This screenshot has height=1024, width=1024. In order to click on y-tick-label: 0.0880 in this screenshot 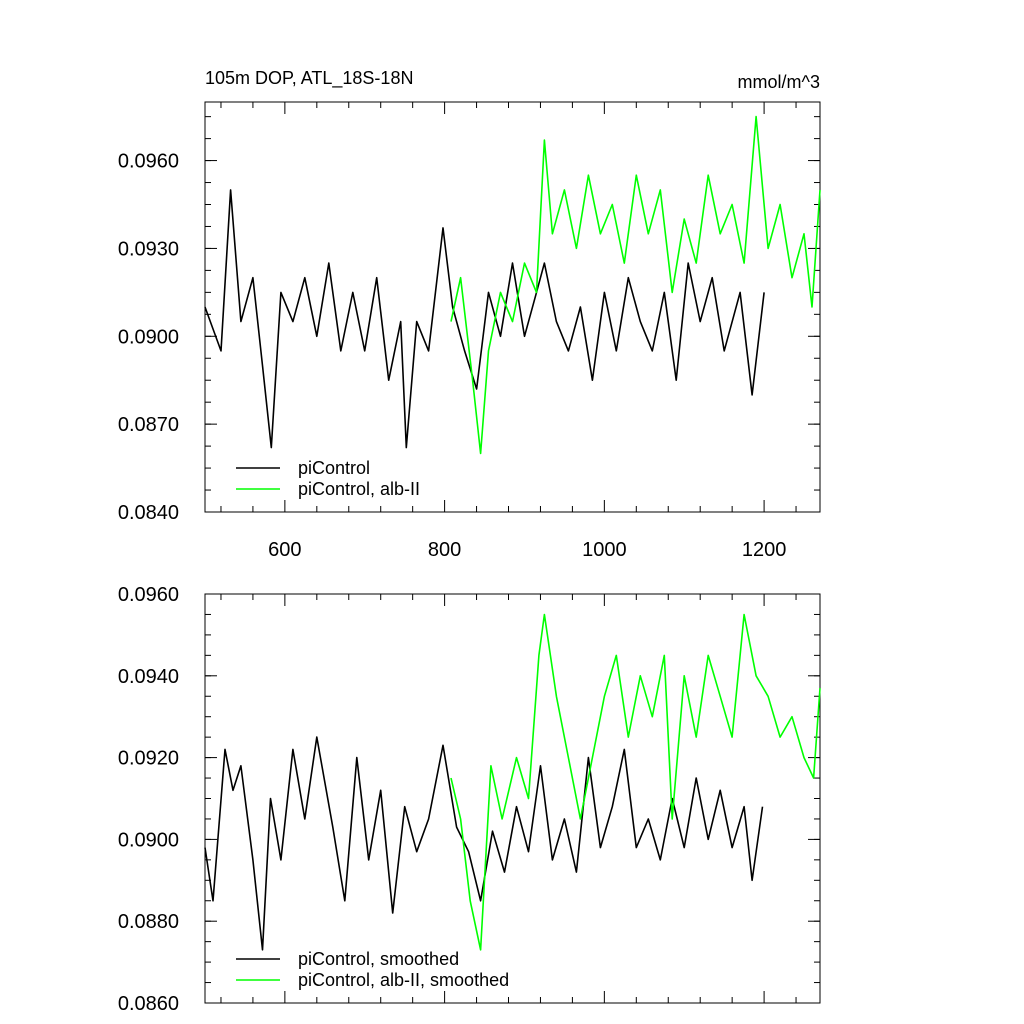, I will do `click(148, 922)`.